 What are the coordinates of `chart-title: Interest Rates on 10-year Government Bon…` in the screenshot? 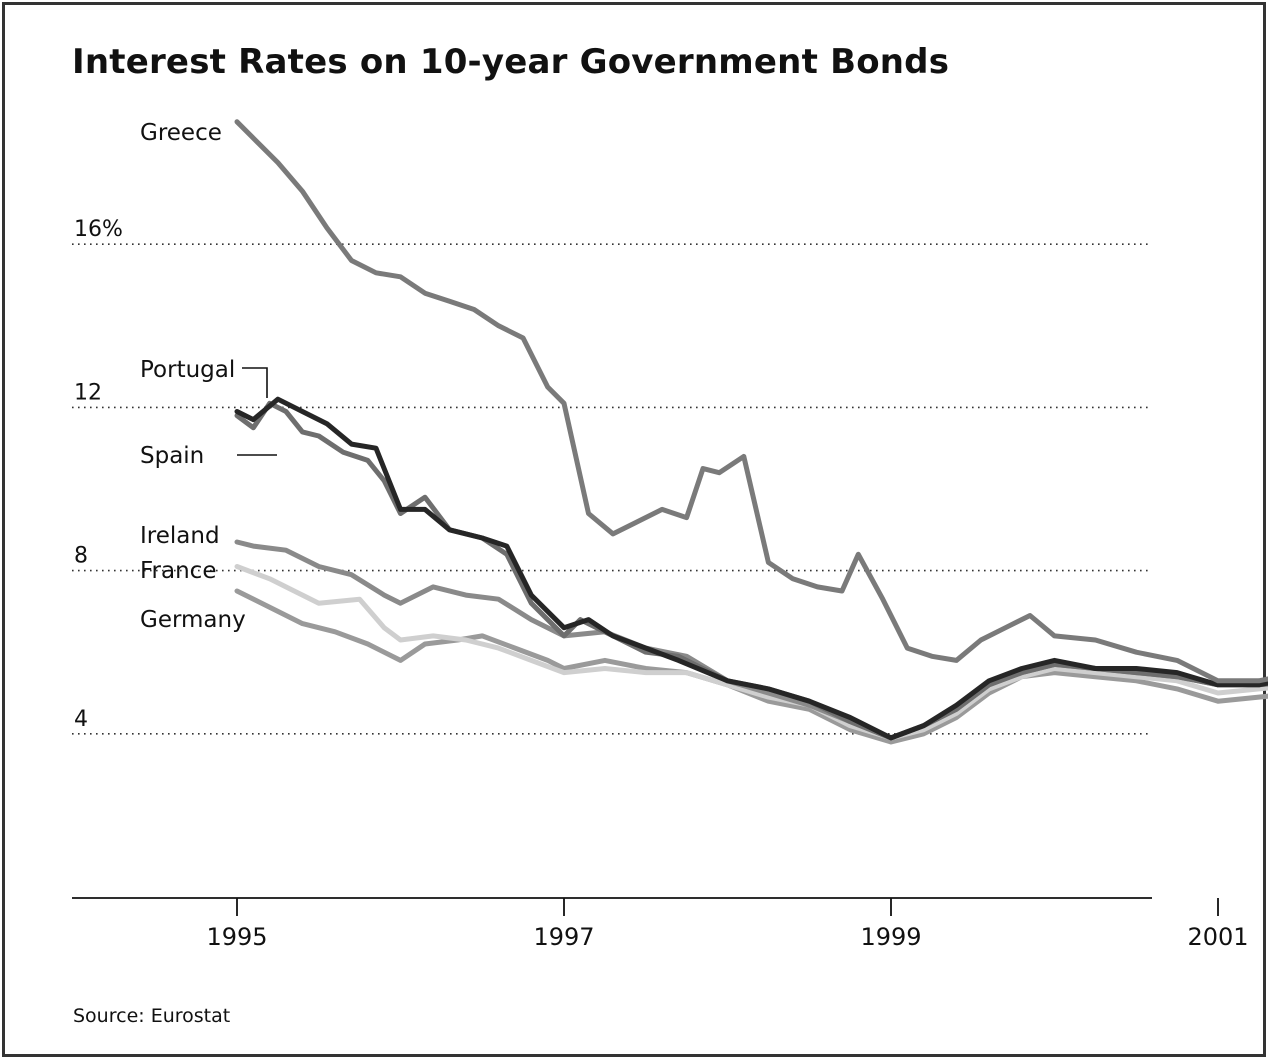 It's located at (511, 62).